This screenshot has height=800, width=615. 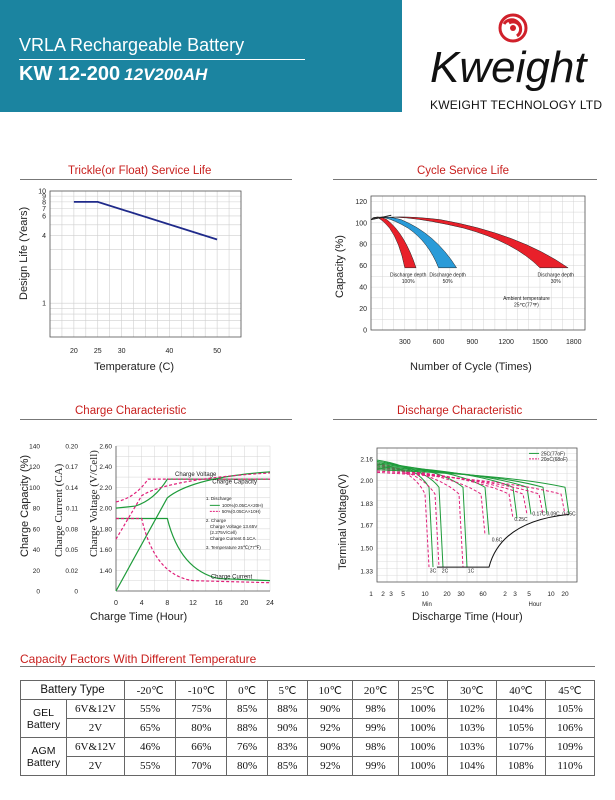 I want to click on rate-label: 0.17C, so click(x=539, y=515).